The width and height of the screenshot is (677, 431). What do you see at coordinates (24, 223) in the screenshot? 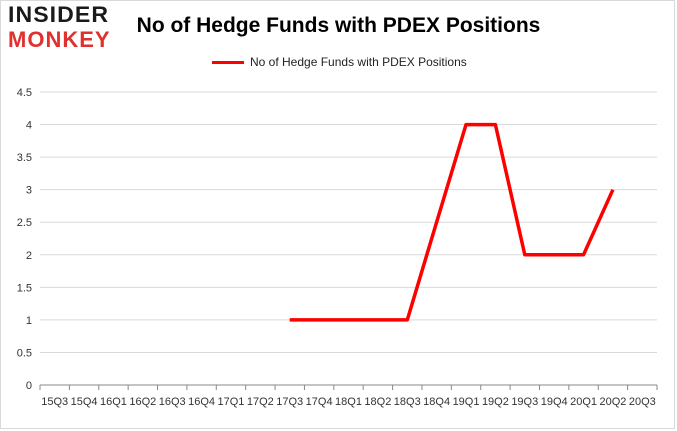
I see `y-tick-label: 2.5` at bounding box center [24, 223].